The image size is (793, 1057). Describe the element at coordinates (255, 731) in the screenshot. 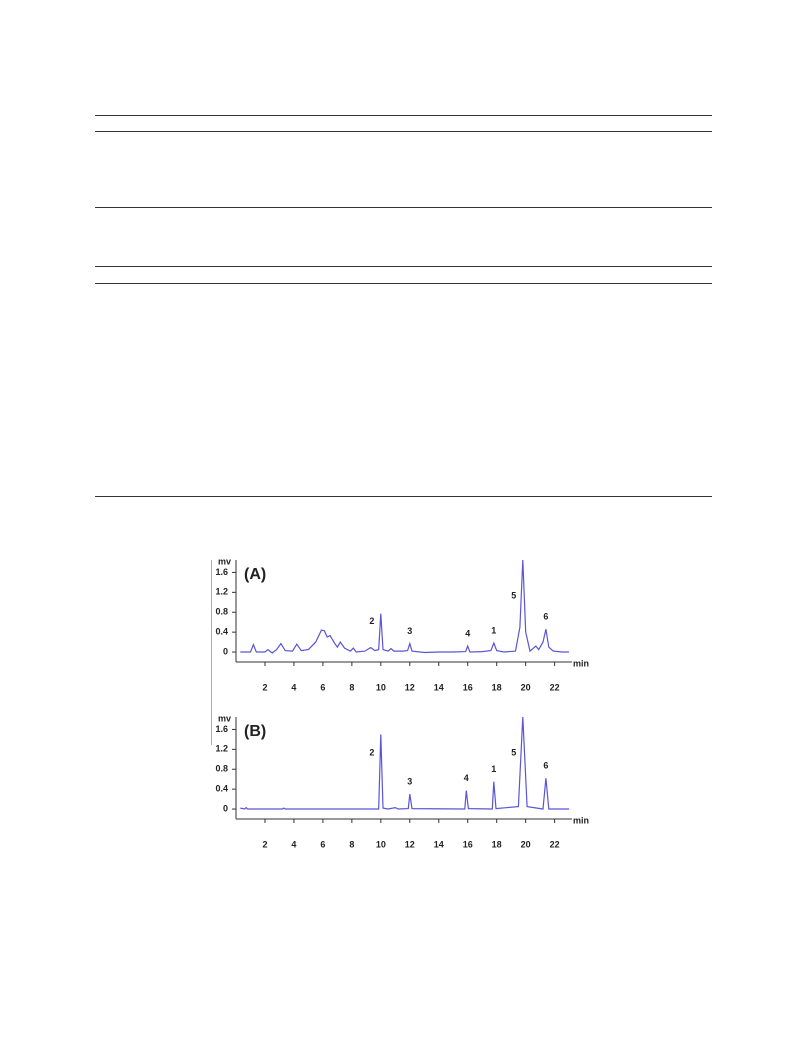

I see `panel-label: (B)` at that location.